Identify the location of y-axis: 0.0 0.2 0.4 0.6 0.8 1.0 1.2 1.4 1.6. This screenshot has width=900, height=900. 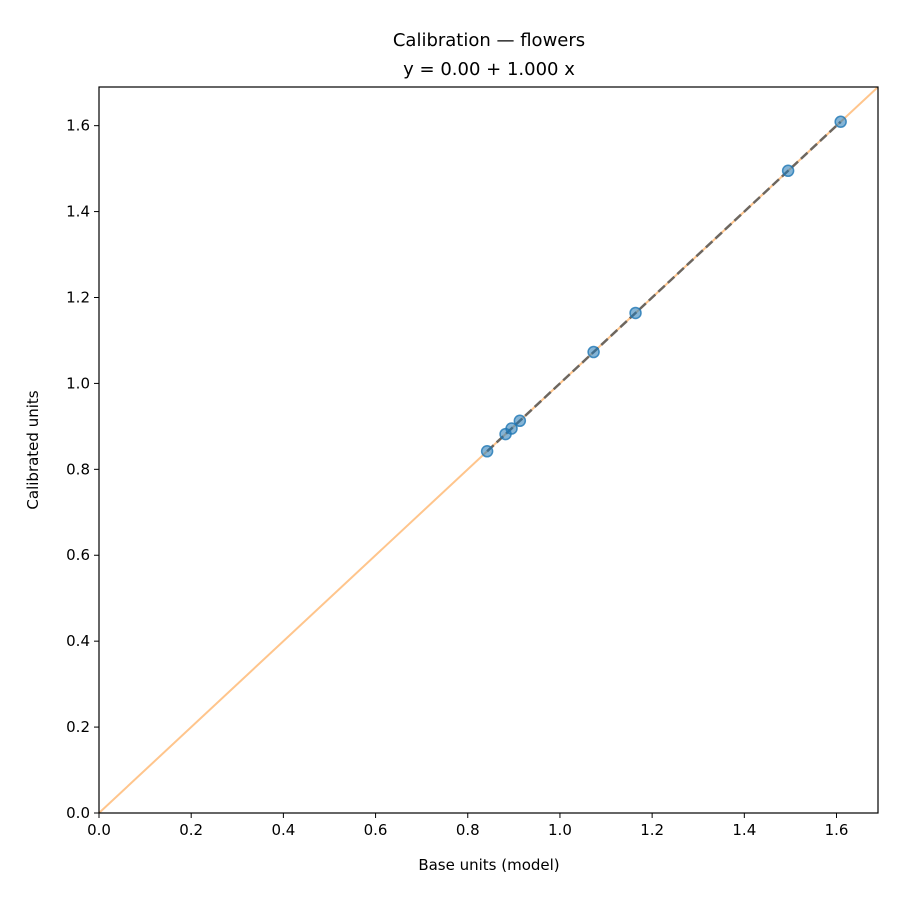
(82, 469).